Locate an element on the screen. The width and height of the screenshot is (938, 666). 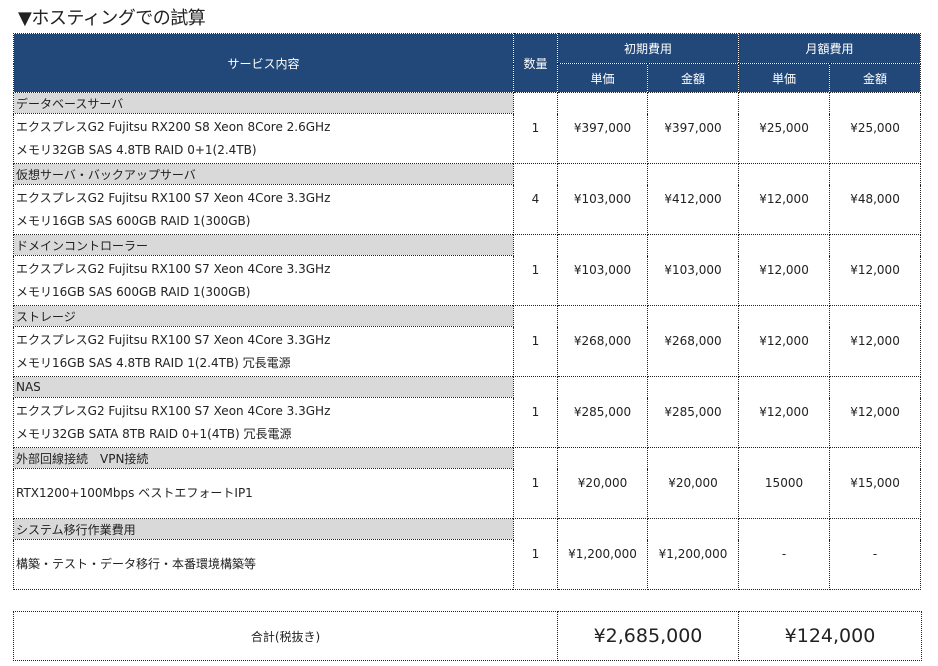
header-monthly-unit: 単価 is located at coordinates (784, 78).